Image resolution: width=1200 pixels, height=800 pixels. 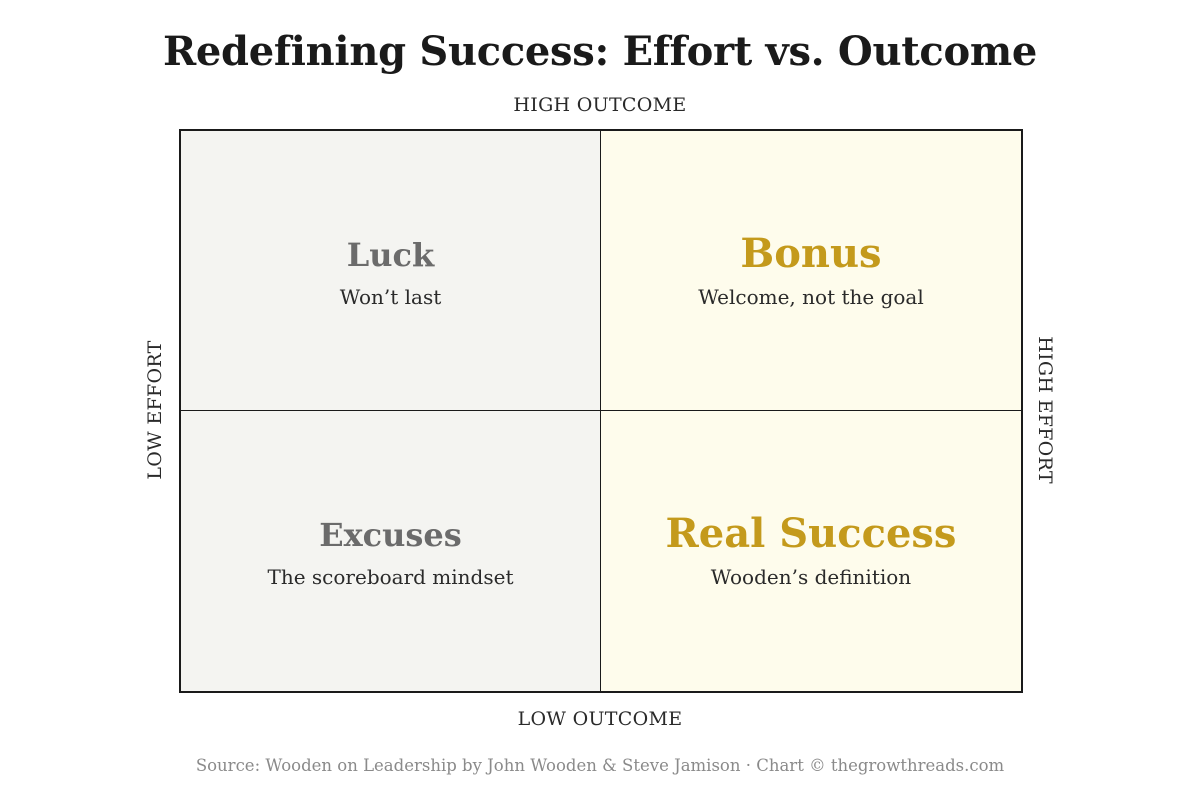 I want to click on quadrant-subtitle-excuses: The scoreboard mindset, so click(x=390, y=577).